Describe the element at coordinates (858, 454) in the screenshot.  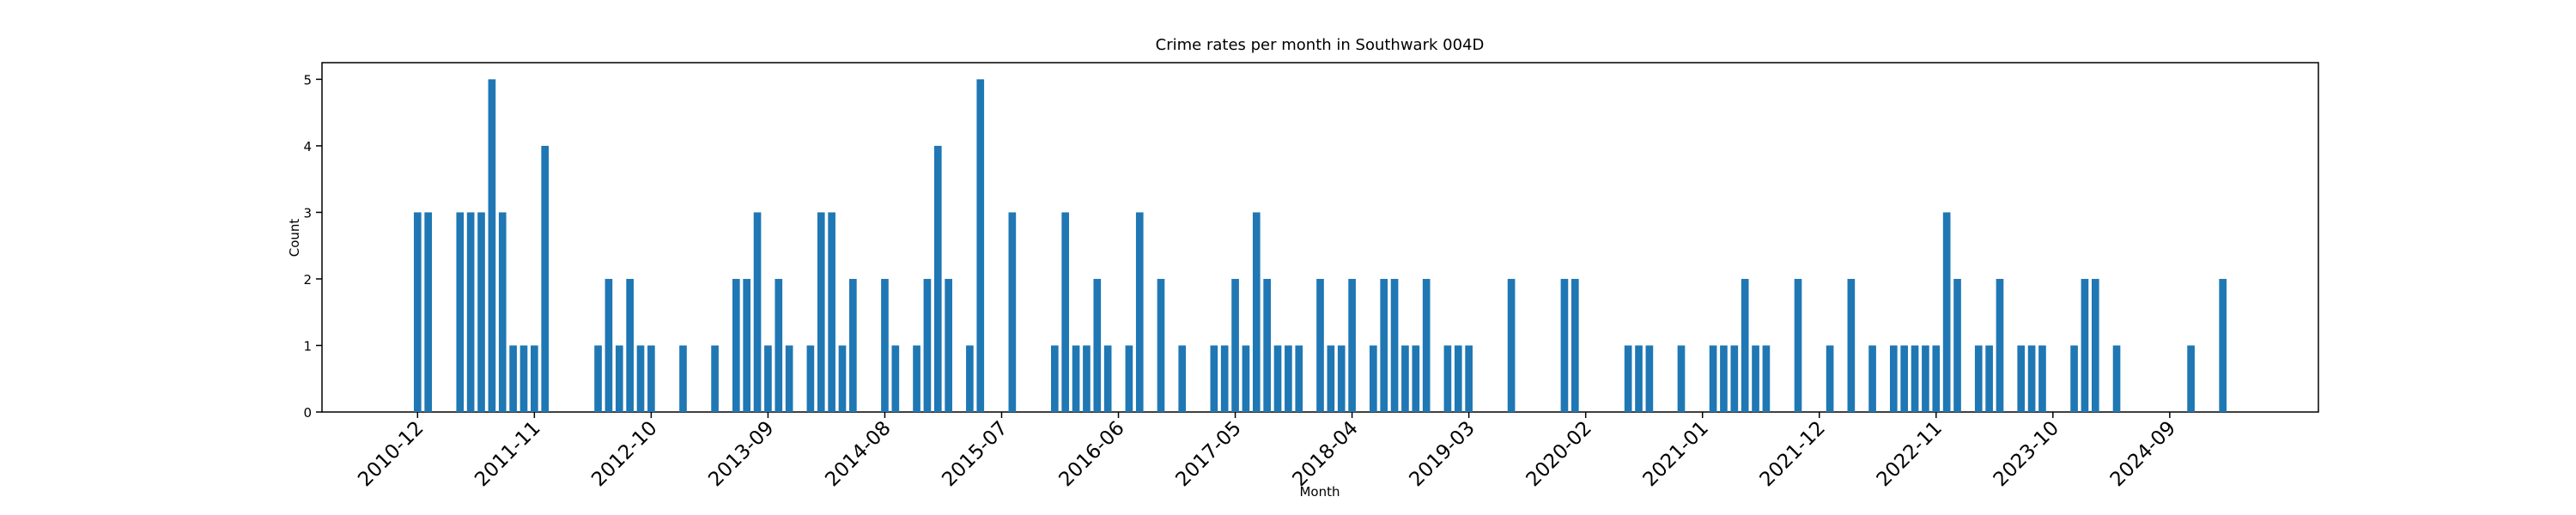
I see `x-tick-label: 2014-08` at that location.